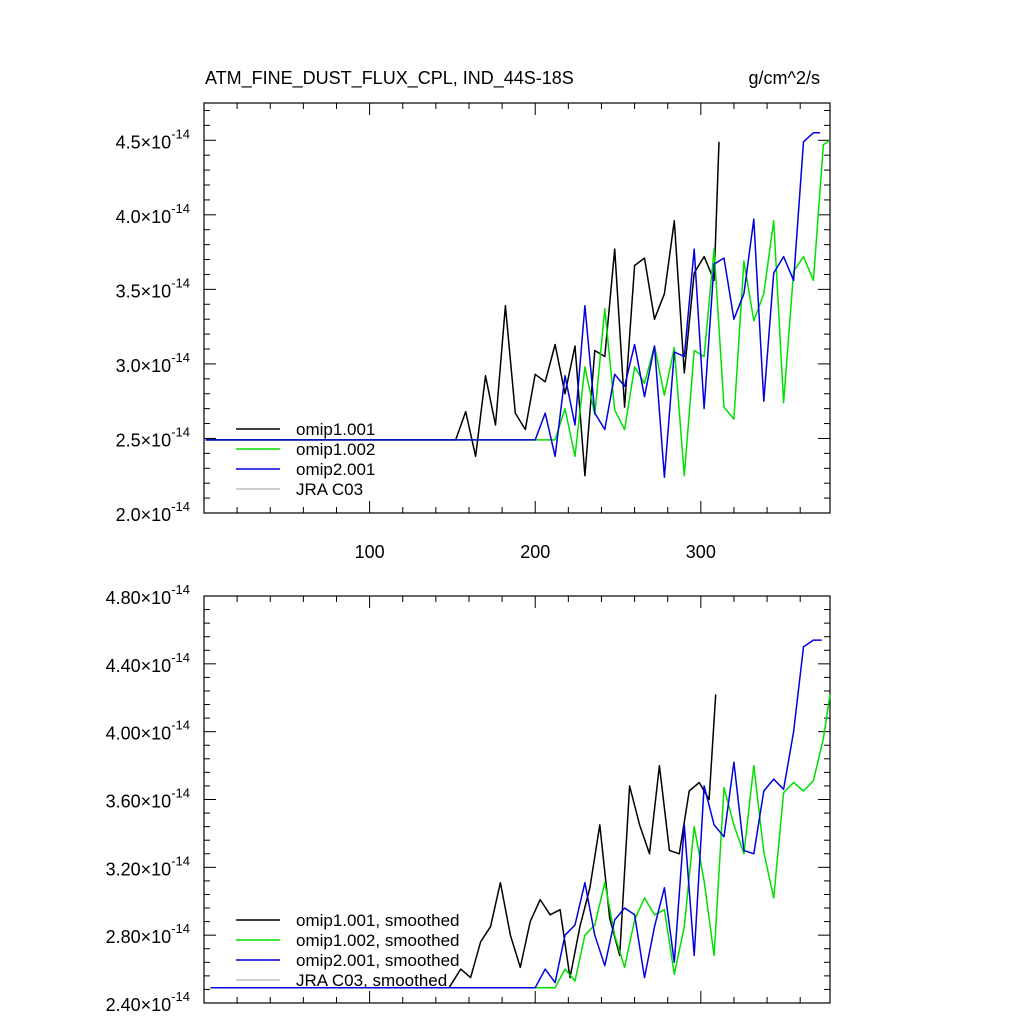 The image size is (1024, 1024). I want to click on legend-label: omip1.002, smoothed, so click(378, 940).